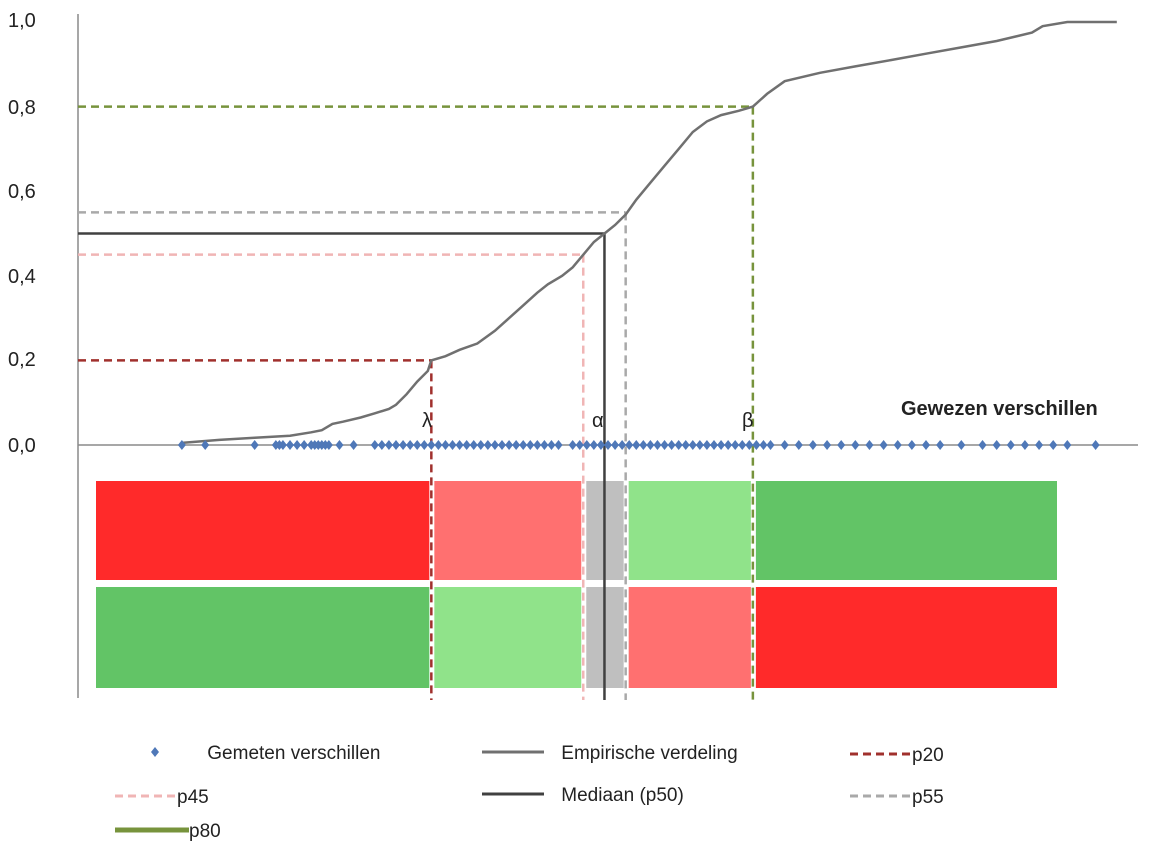  What do you see at coordinates (427, 421) in the screenshot?
I see `lambda-label: λ` at bounding box center [427, 421].